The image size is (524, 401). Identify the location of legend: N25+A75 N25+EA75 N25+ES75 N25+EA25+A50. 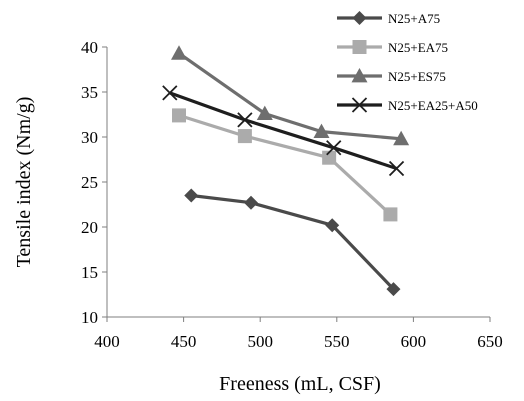
(407, 62).